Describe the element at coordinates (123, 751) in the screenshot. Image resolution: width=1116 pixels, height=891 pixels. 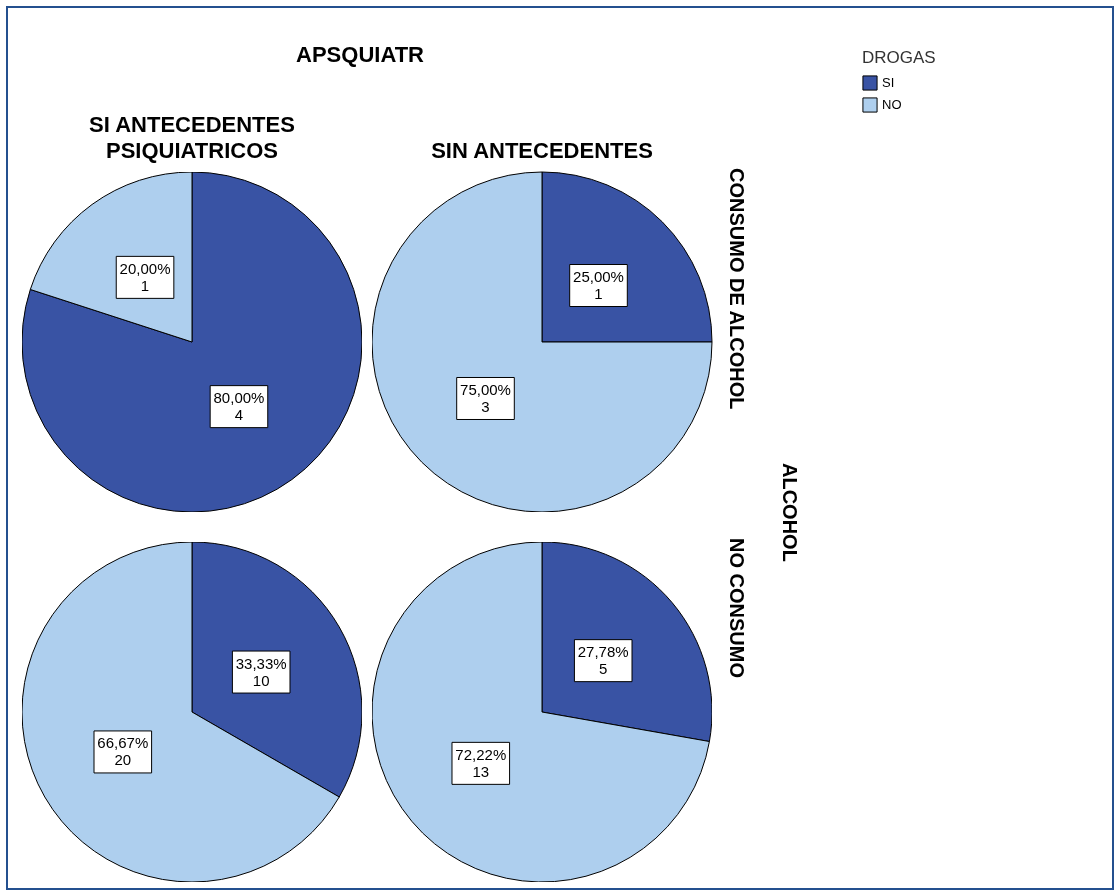
I see `data-label: 66,67% 20` at that location.